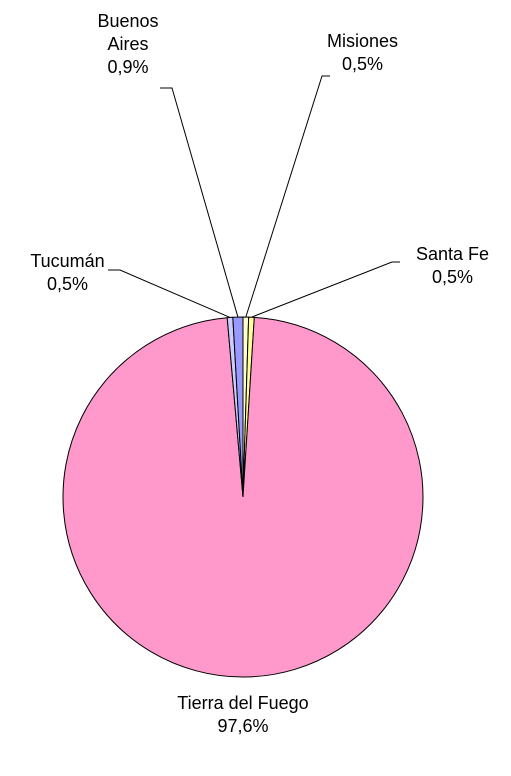 This screenshot has height=776, width=511. What do you see at coordinates (67, 261) in the screenshot?
I see `slice-name: Tucumán` at bounding box center [67, 261].